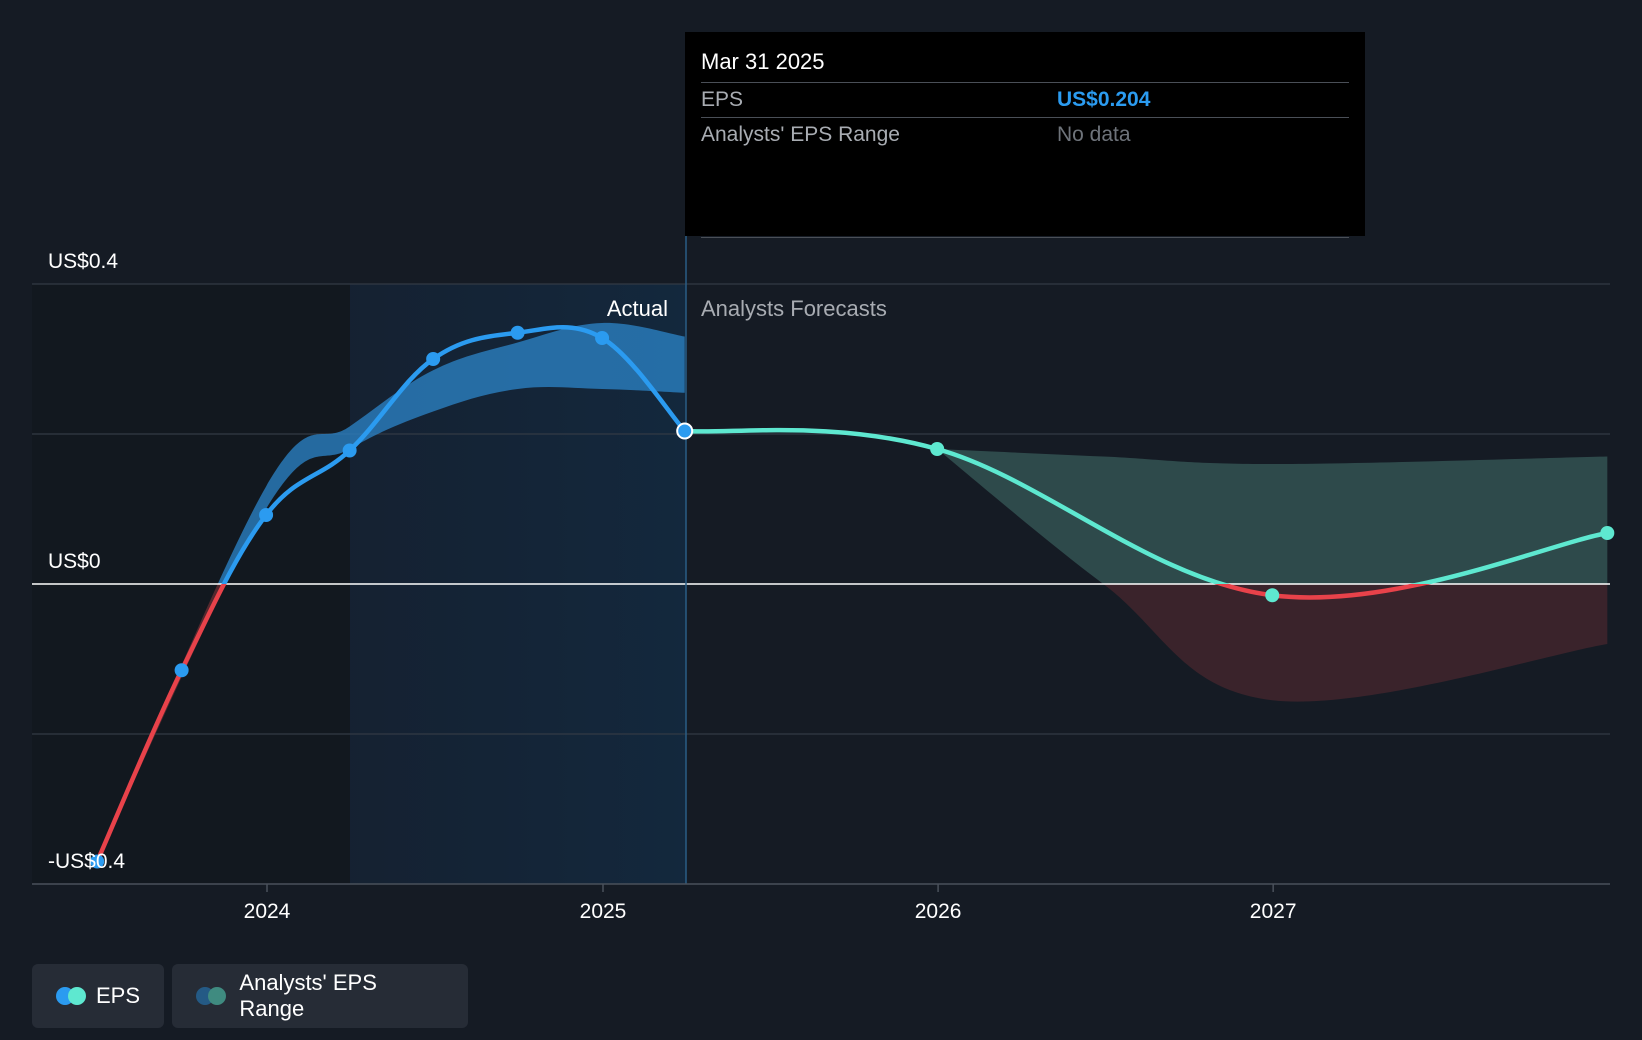 Image resolution: width=1642 pixels, height=1040 pixels. What do you see at coordinates (1025, 100) in the screenshot?
I see `tooltip-row-eps: EPS US$0.204` at bounding box center [1025, 100].